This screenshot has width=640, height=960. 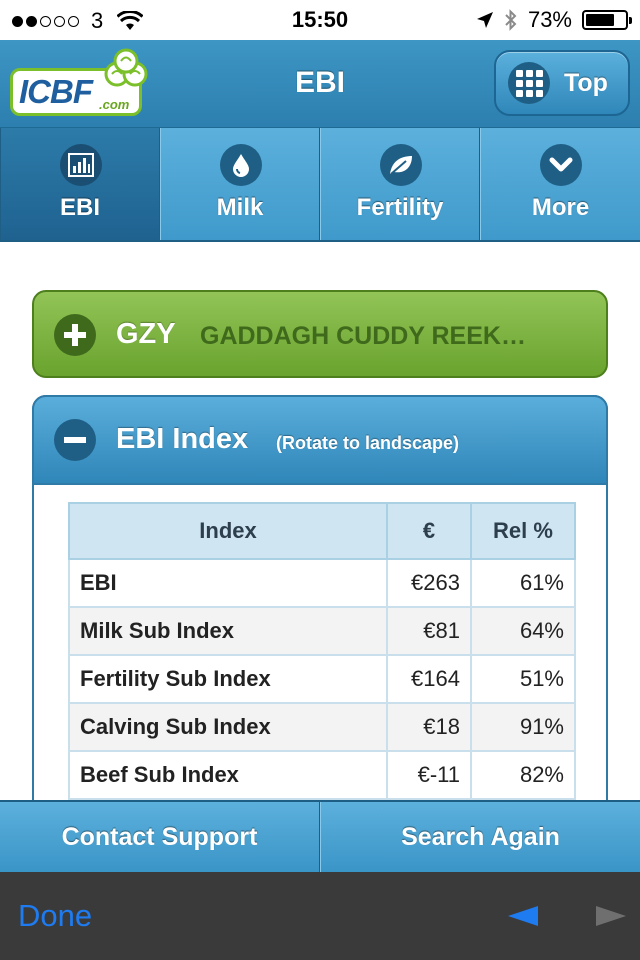 I want to click on bluetooth-icon, so click(x=511, y=20).